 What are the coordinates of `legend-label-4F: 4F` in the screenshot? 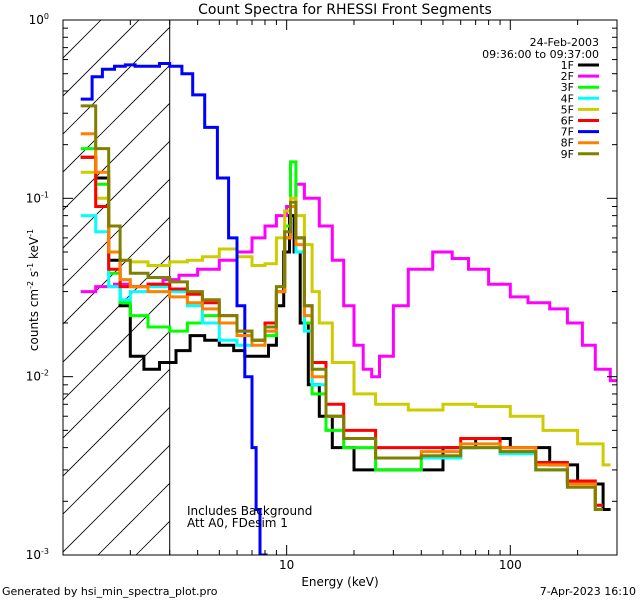 It's located at (567, 98).